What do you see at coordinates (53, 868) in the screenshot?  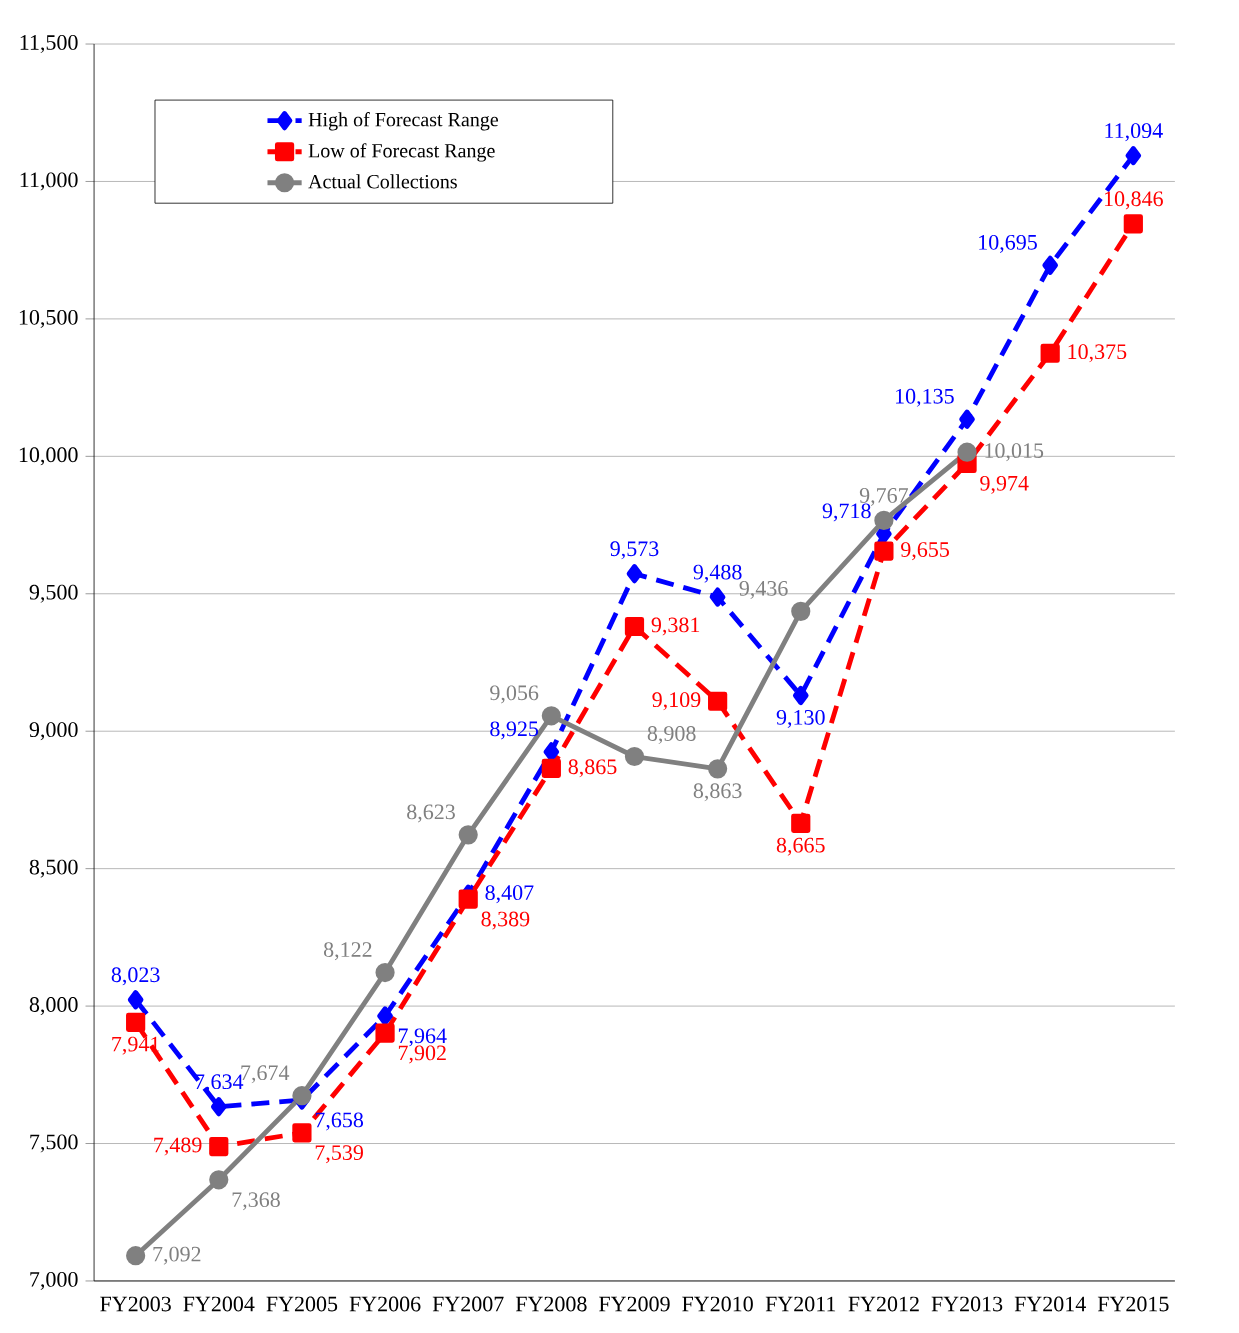 I see `y-tick-label: 8,500` at bounding box center [53, 868].